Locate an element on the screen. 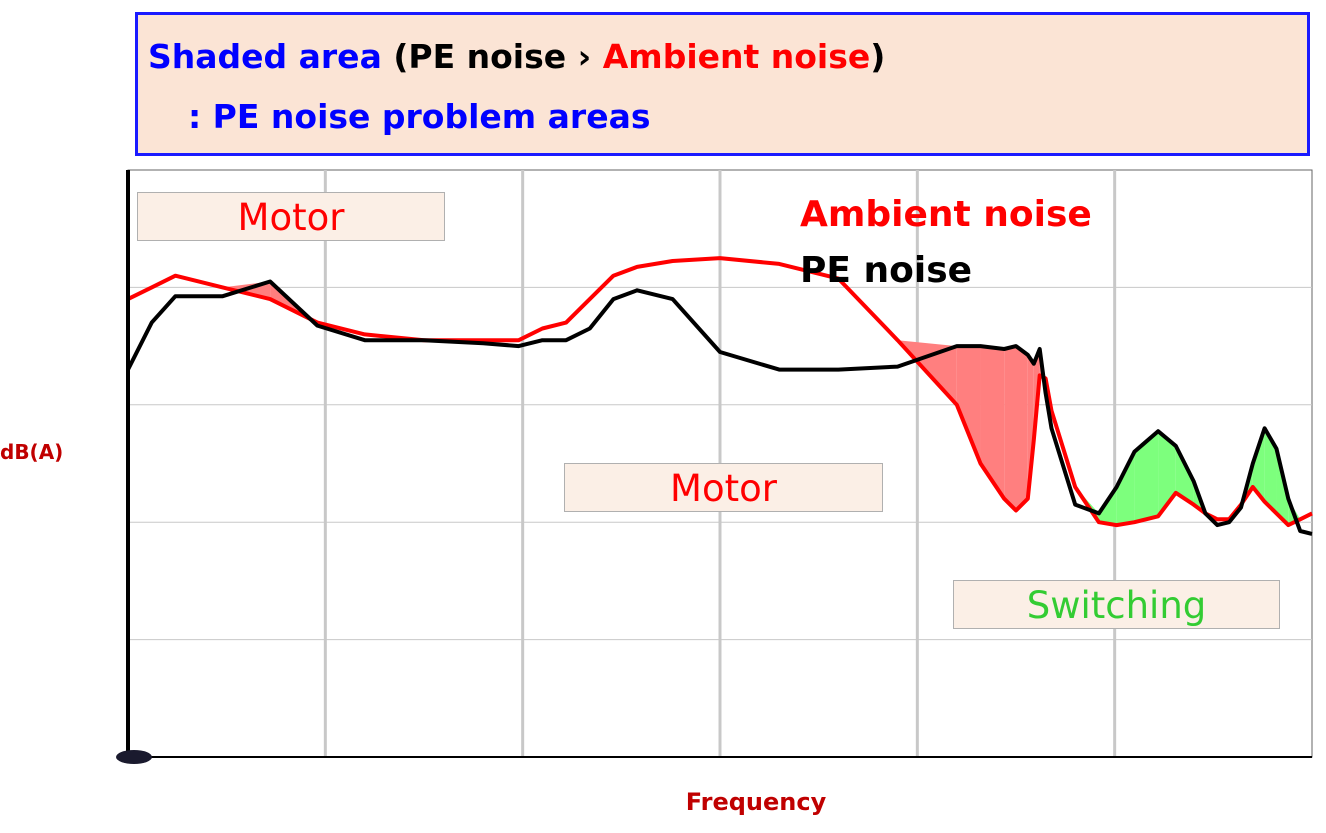  greater-than-icon: › is located at coordinates (584, 56).